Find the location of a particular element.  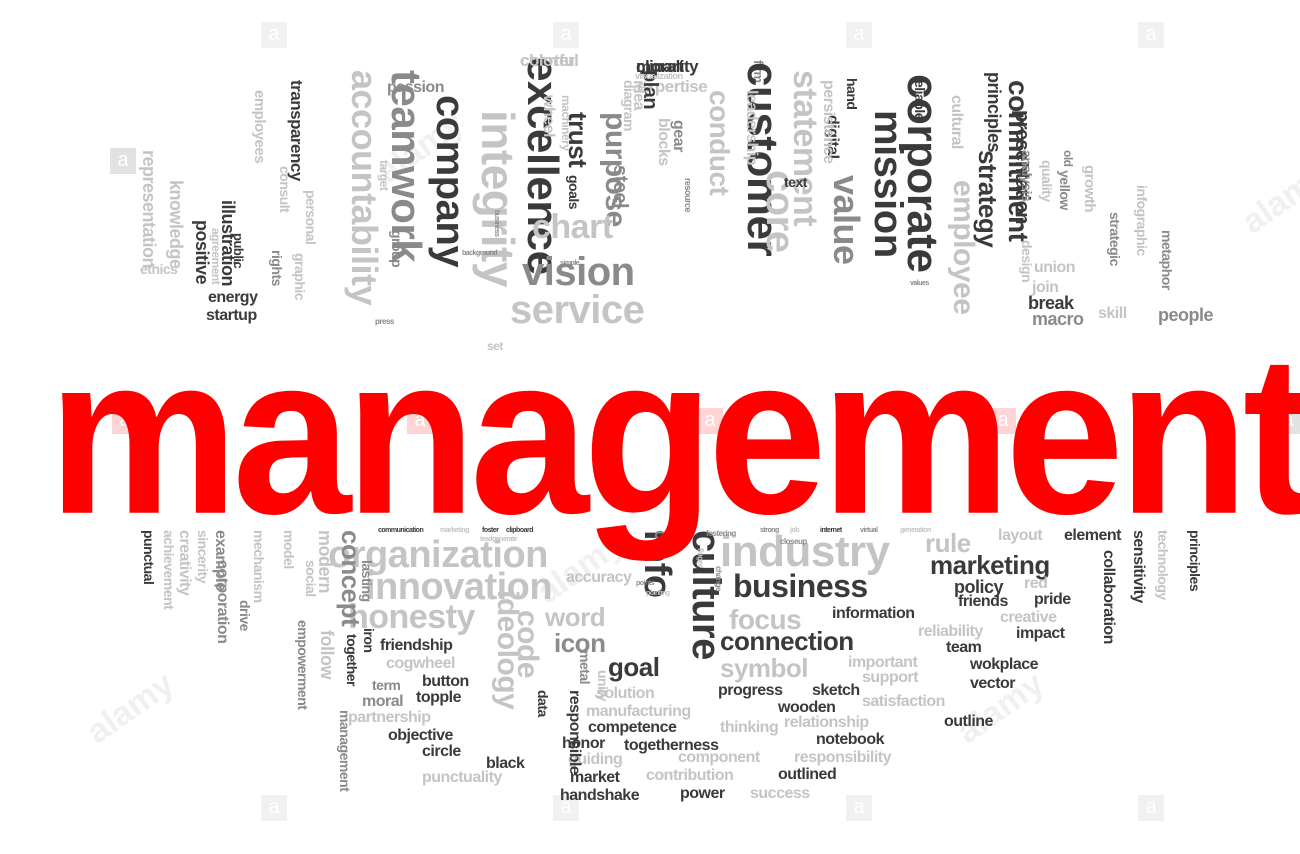

upper-cloud-word: agreement is located at coordinates (216, 256).